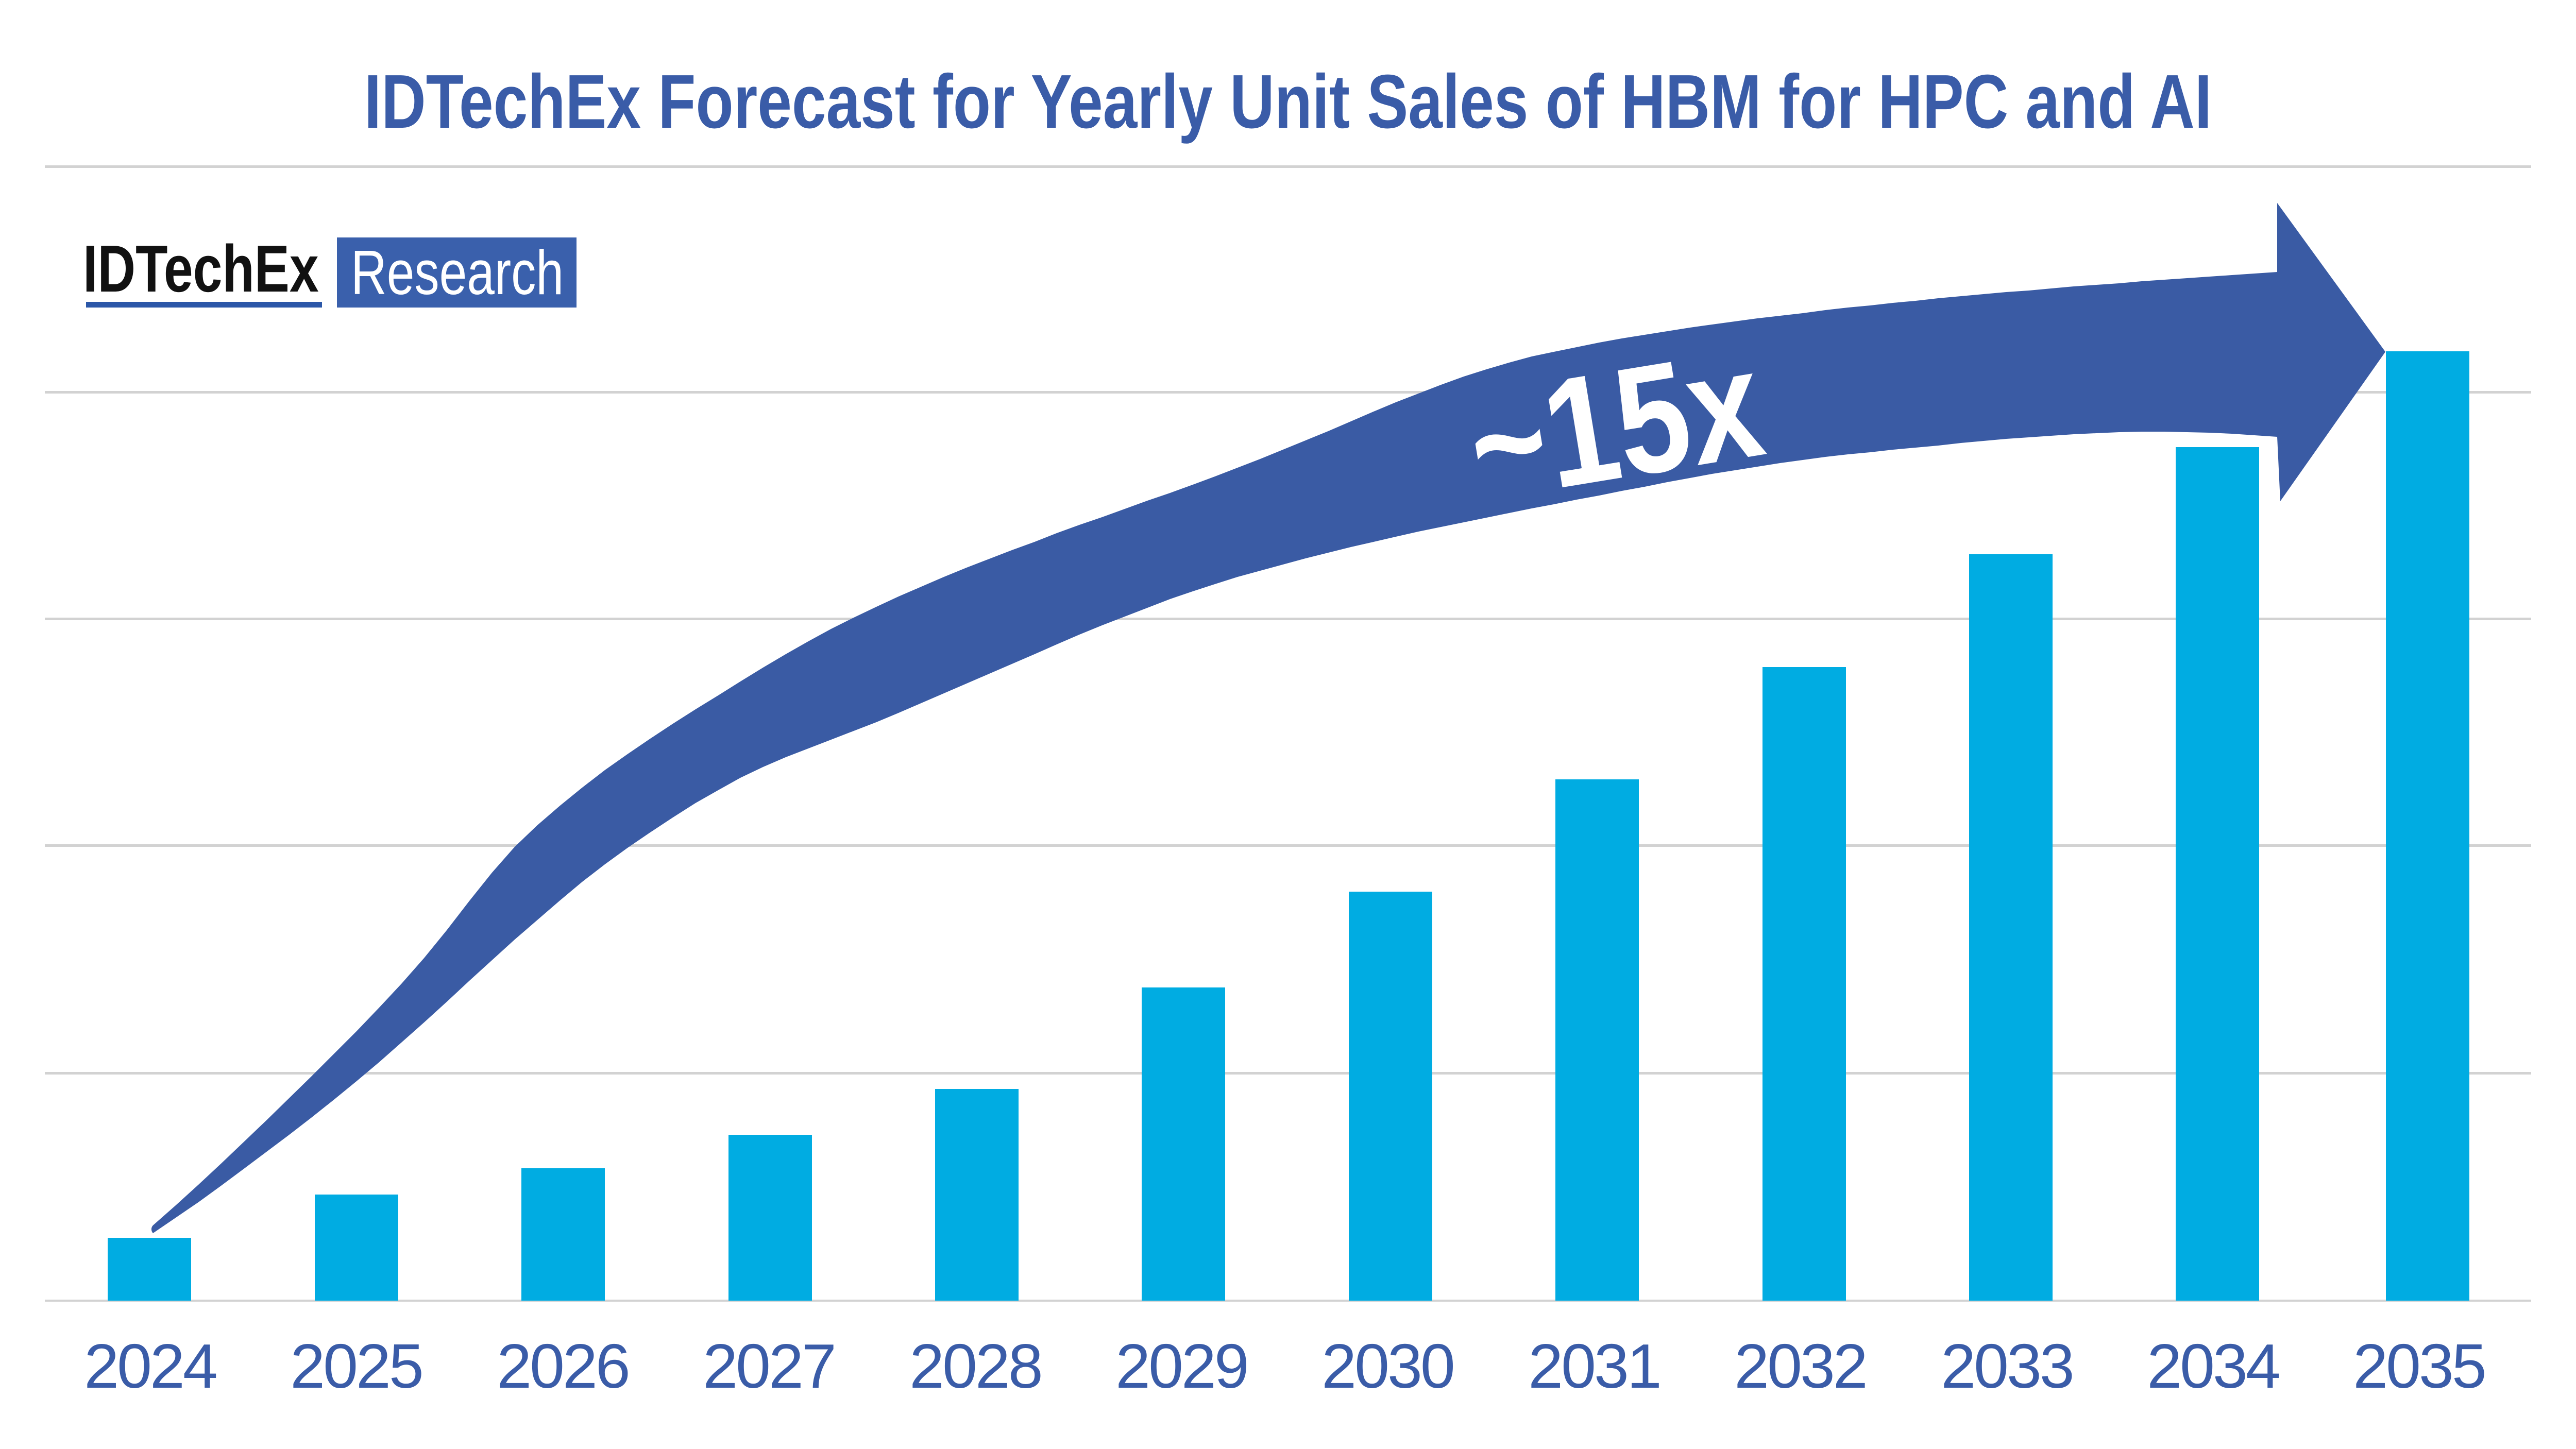  Describe the element at coordinates (1615, 424) in the screenshot. I see `svg-text: ~15x` at that location.